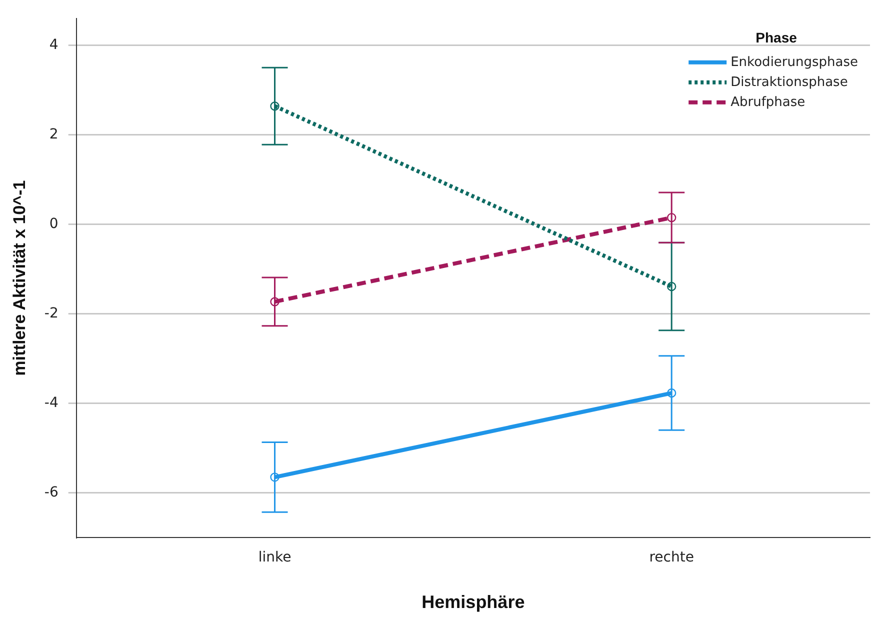  I want to click on x-tick-label: linke, so click(275, 558).